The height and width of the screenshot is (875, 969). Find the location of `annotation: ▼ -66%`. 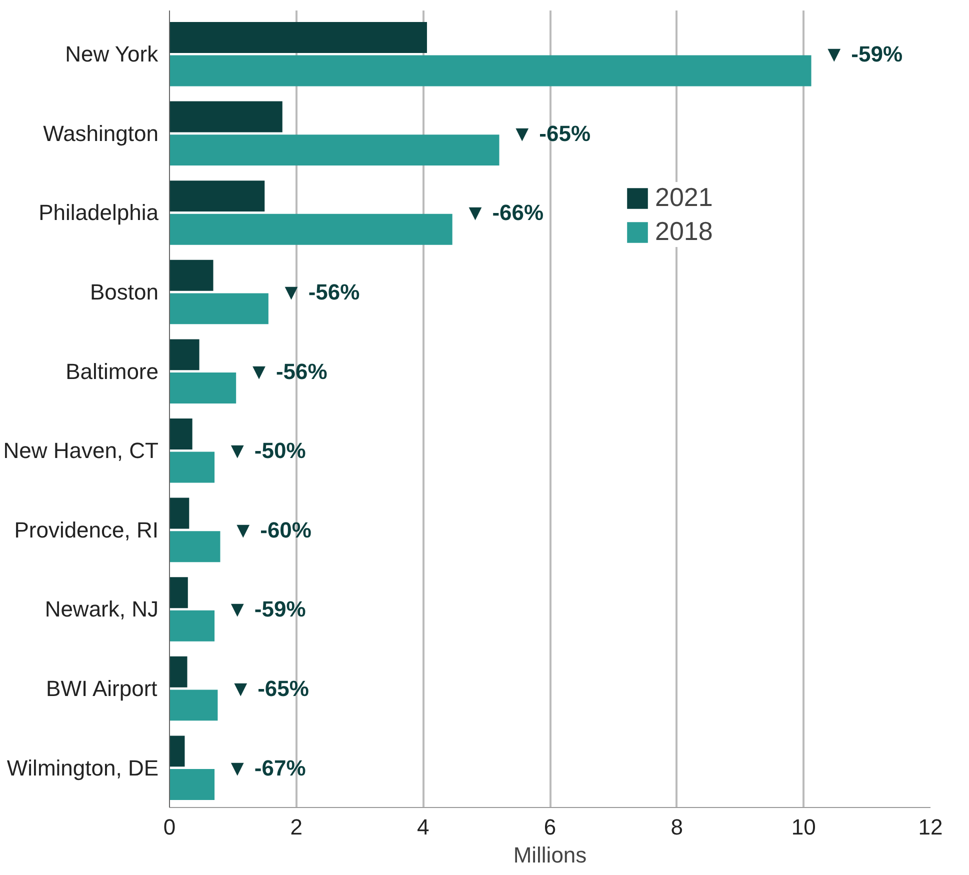

annotation: ▼ -66% is located at coordinates (504, 213).